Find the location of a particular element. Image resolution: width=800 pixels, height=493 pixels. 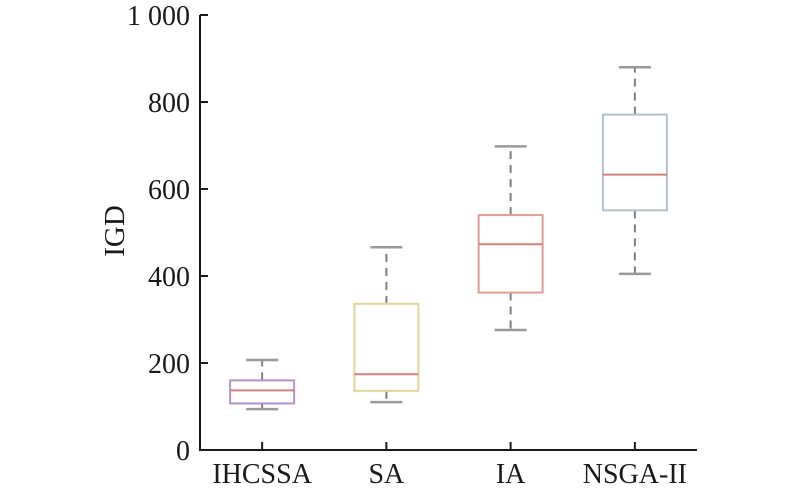

box-IHCSSA is located at coordinates (262, 392).